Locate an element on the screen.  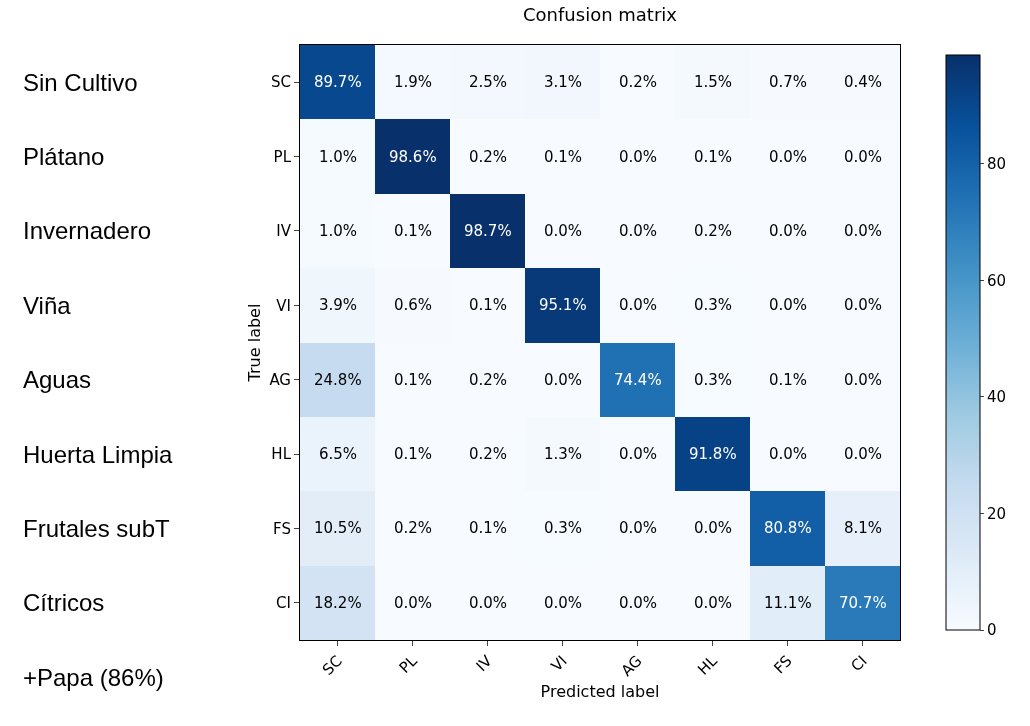
x-tick-label: PL is located at coordinates (408, 664).